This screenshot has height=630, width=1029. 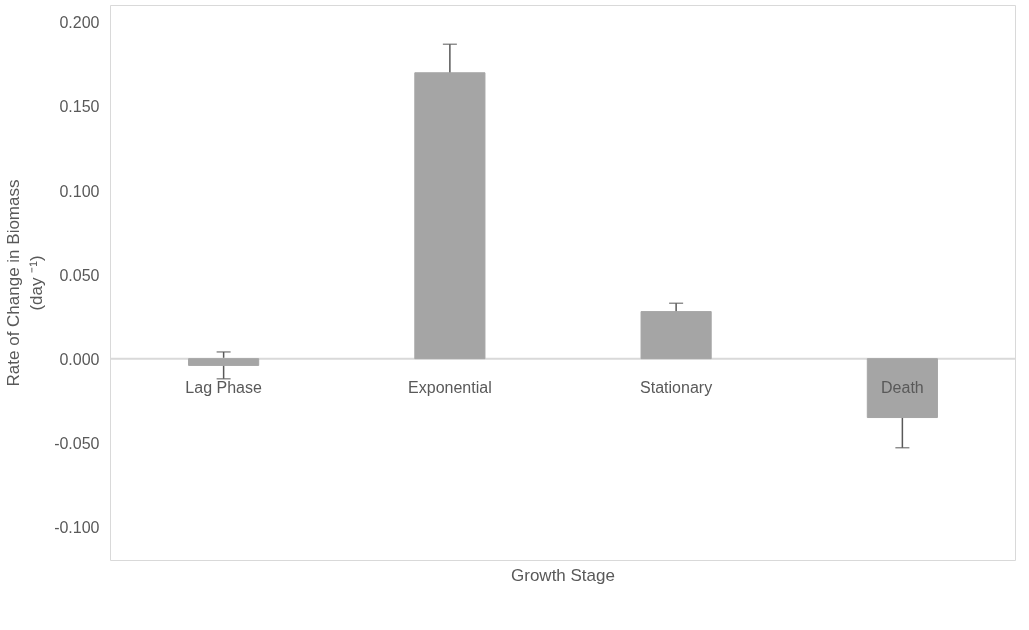 I want to click on x-tick-label: Death, so click(x=902, y=387).